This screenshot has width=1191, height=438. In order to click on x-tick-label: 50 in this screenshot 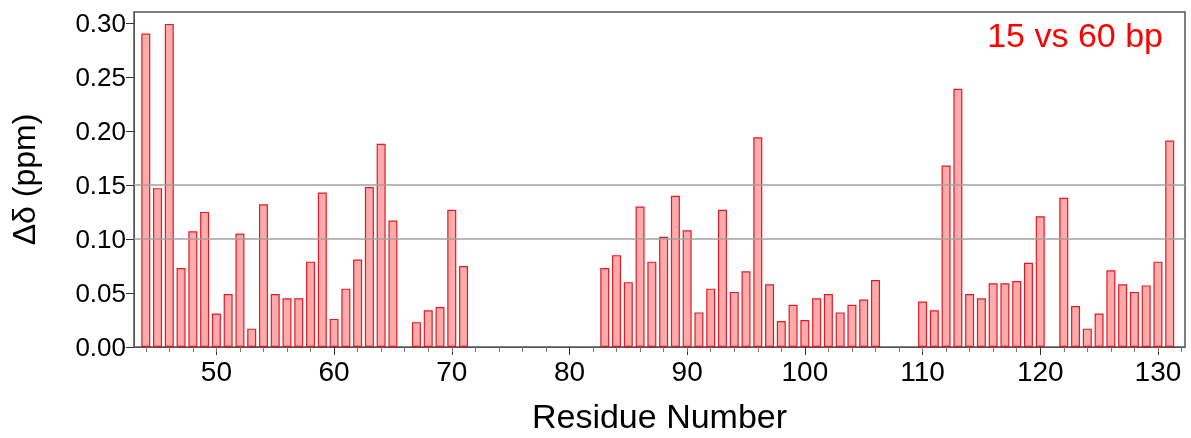, I will do `click(216, 371)`.